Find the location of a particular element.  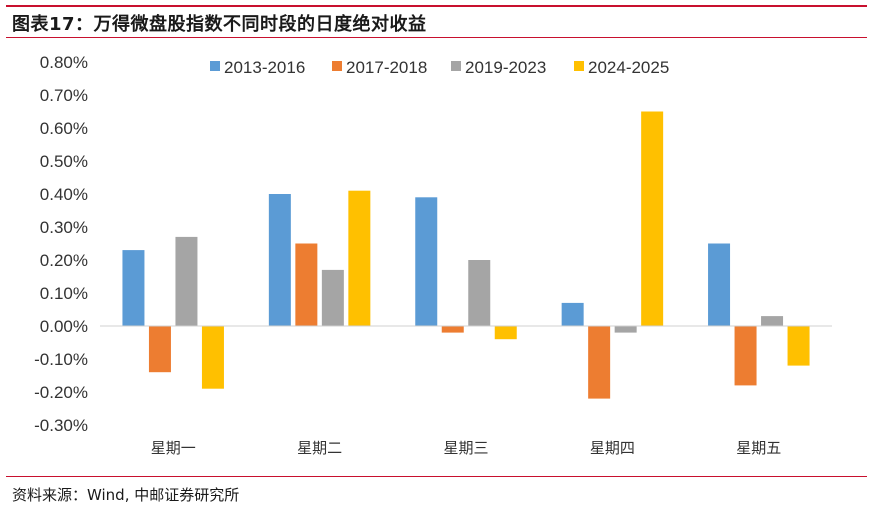

y-tick-label: -0.10% is located at coordinates (61, 359).